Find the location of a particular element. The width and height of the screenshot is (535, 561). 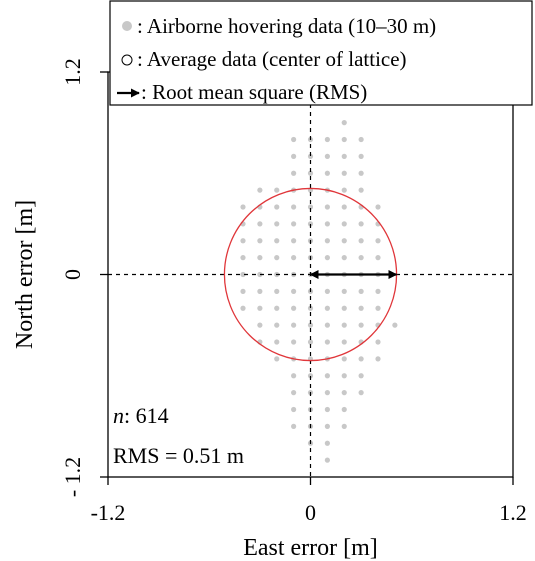

legend-marker-average is located at coordinates (127, 60).